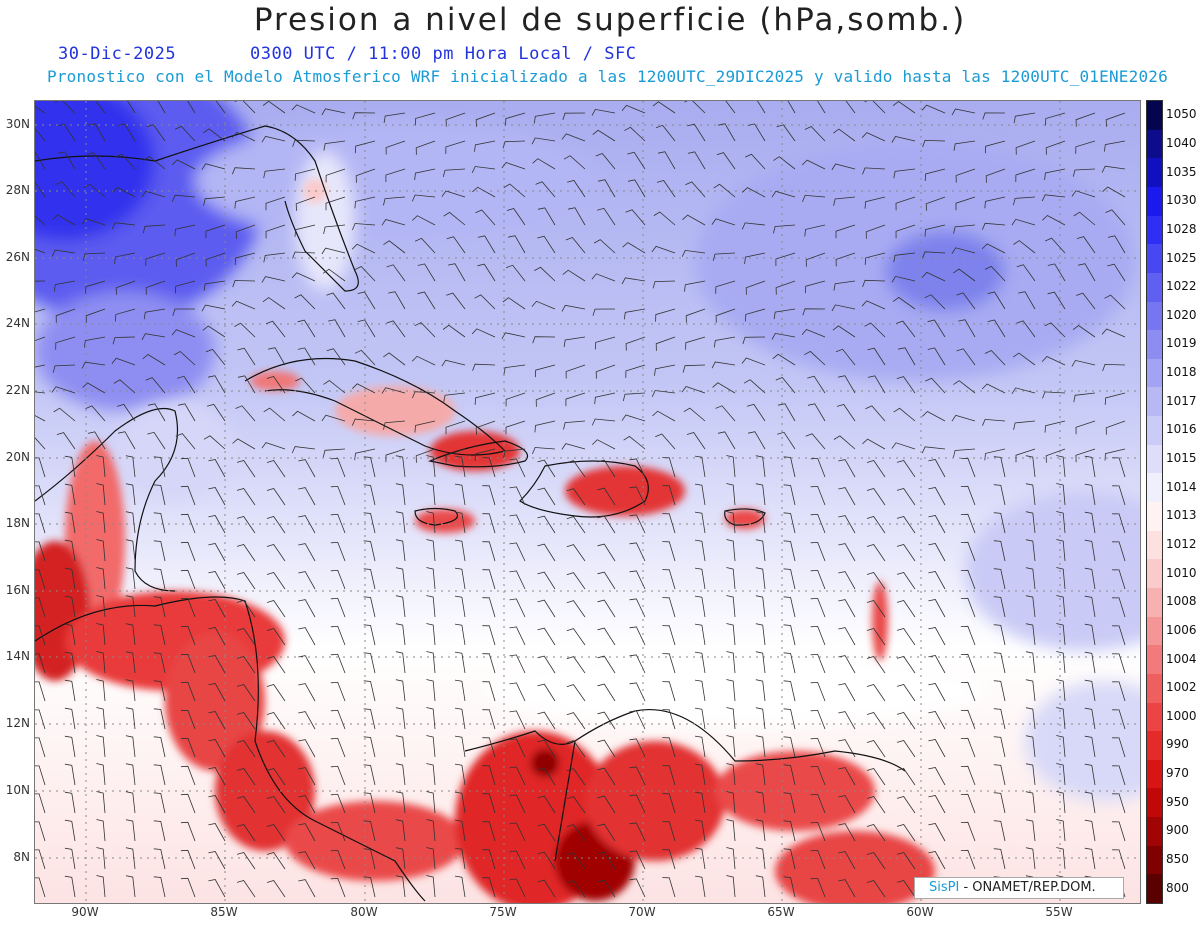  Describe the element at coordinates (1181, 486) in the screenshot. I see `colorbar-label: 1014` at that location.